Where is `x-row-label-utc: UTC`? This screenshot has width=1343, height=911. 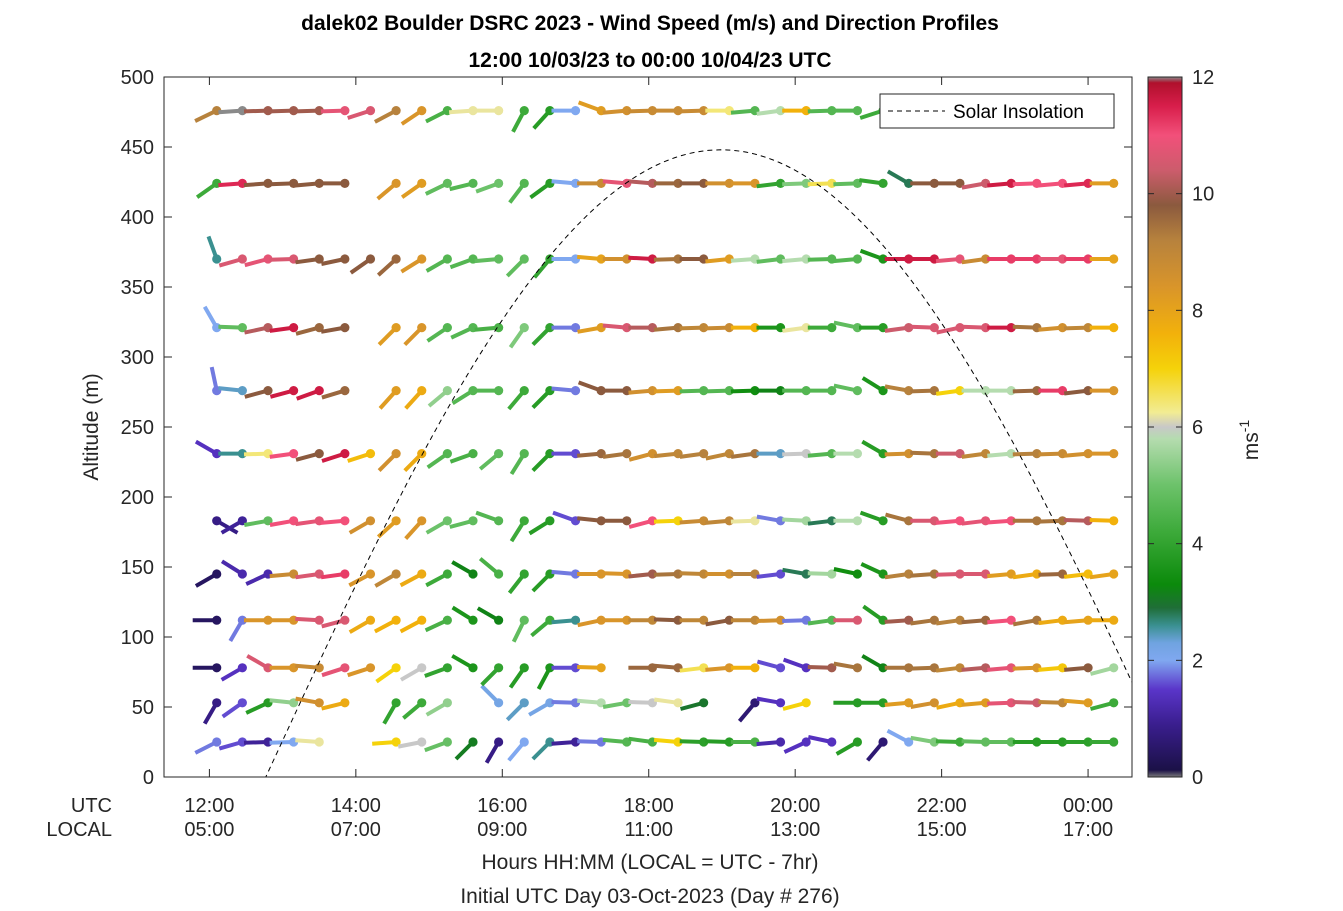
x-row-label-utc: UTC is located at coordinates (91, 806).